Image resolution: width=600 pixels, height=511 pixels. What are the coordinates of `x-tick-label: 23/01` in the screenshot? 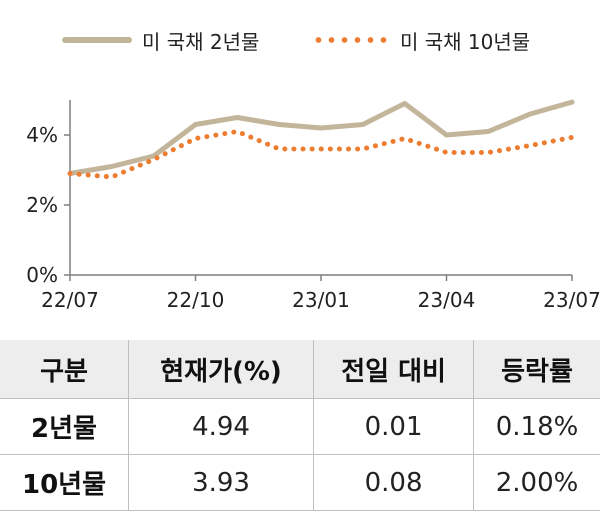 It's located at (321, 300).